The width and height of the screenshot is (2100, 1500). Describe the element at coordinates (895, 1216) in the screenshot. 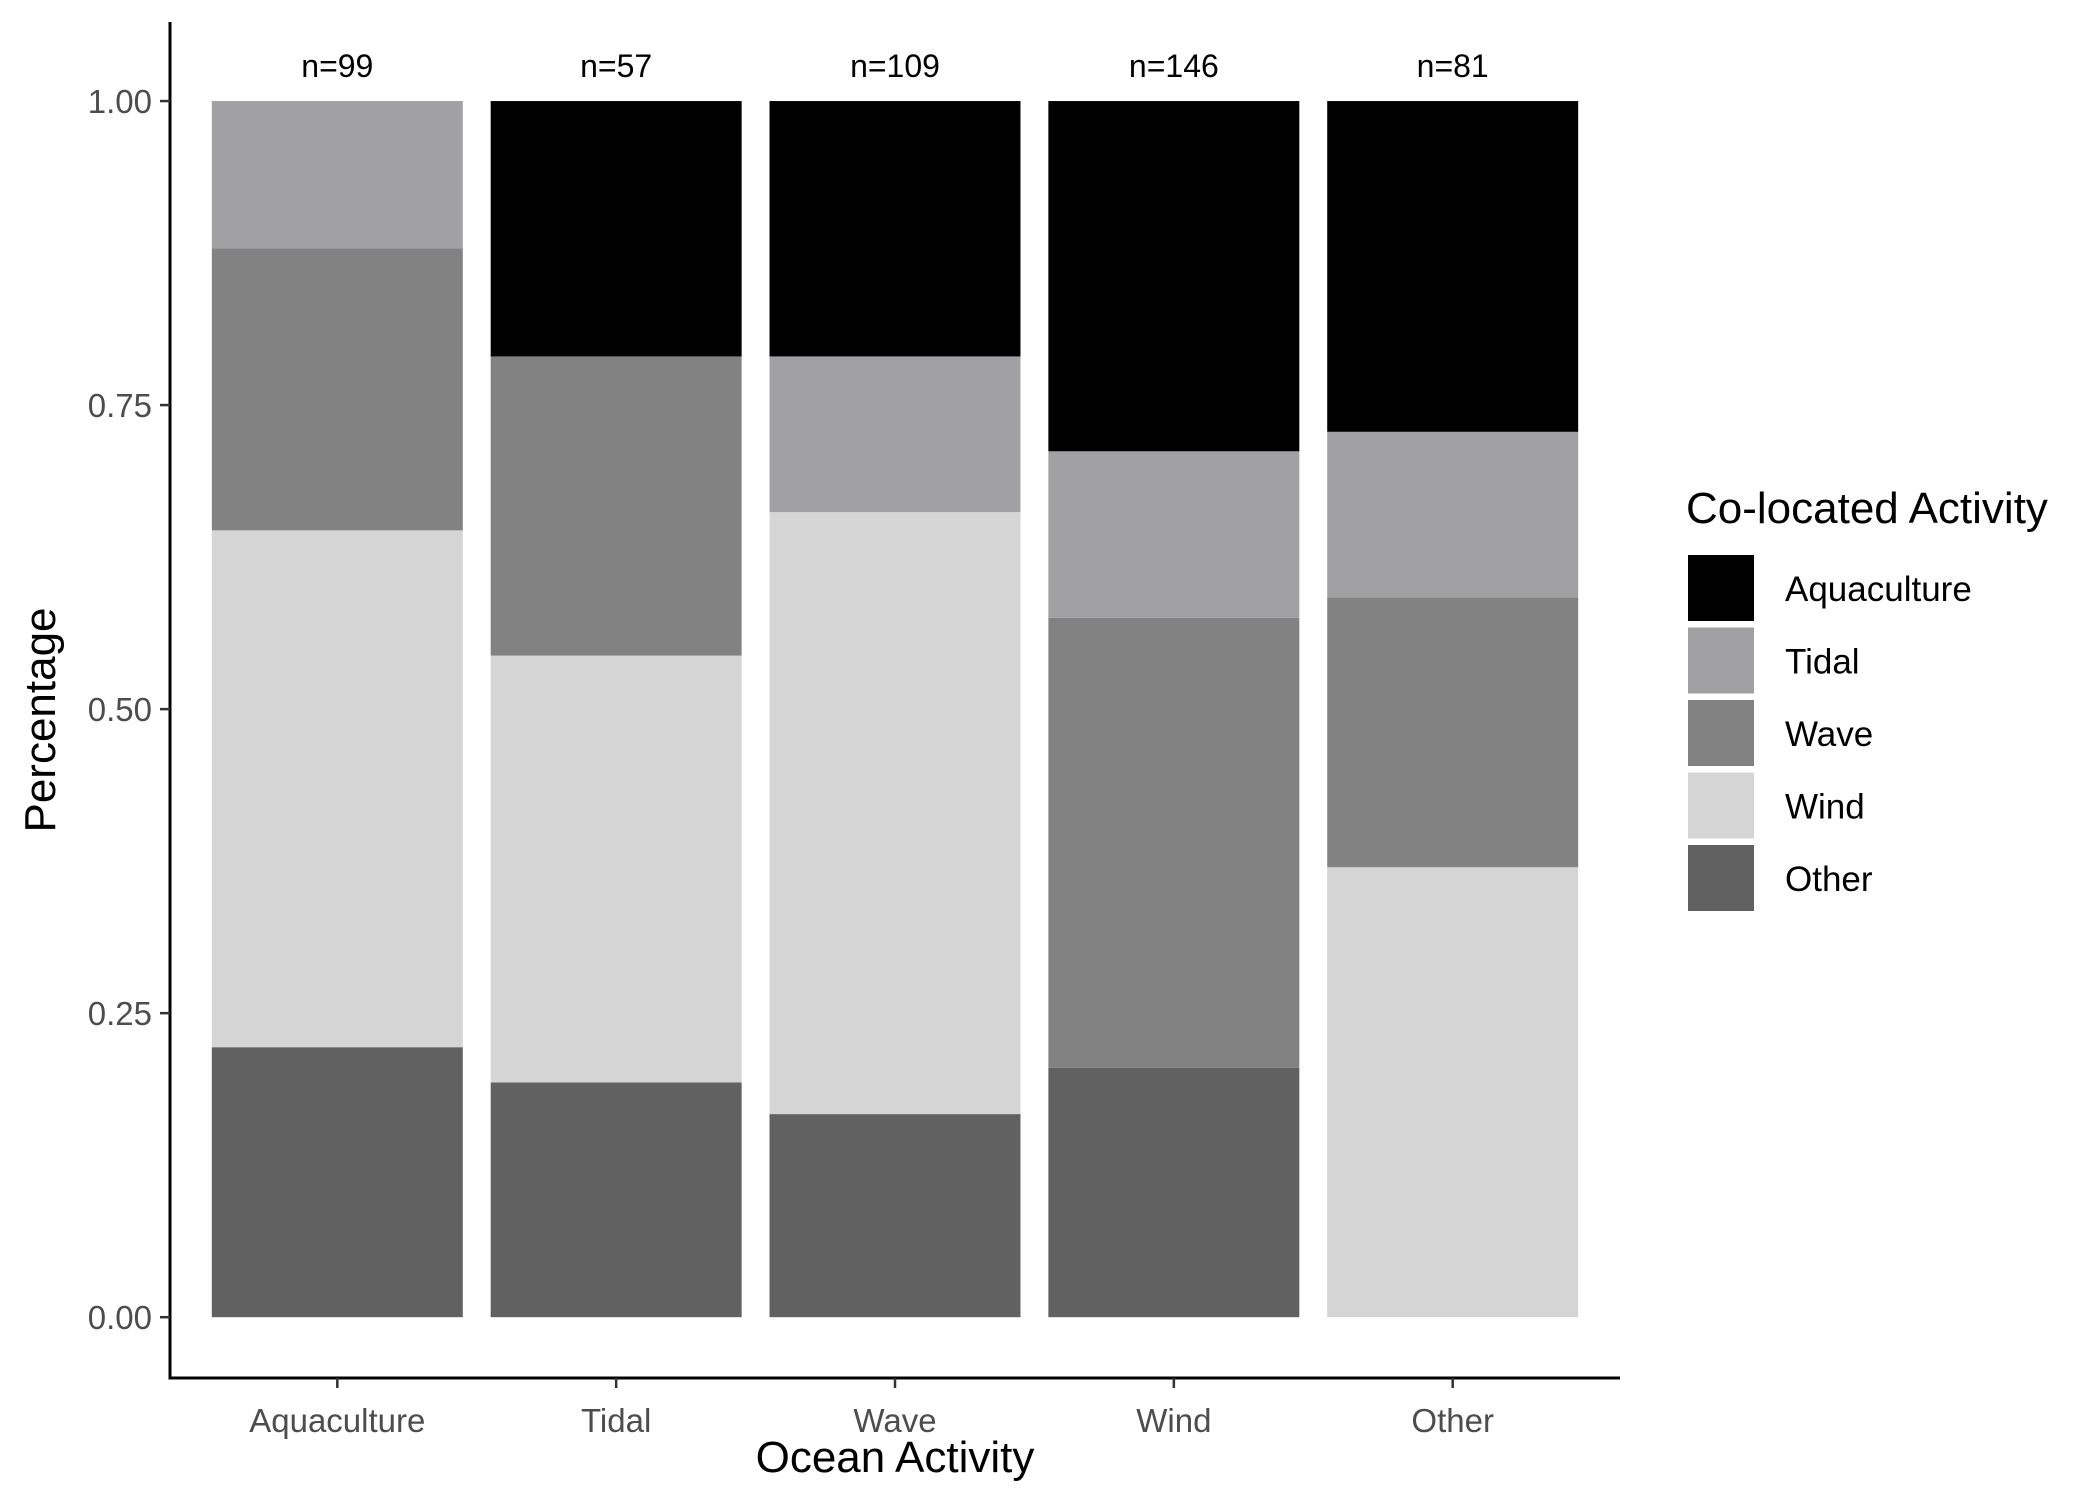

I see `bar-wave-other` at that location.